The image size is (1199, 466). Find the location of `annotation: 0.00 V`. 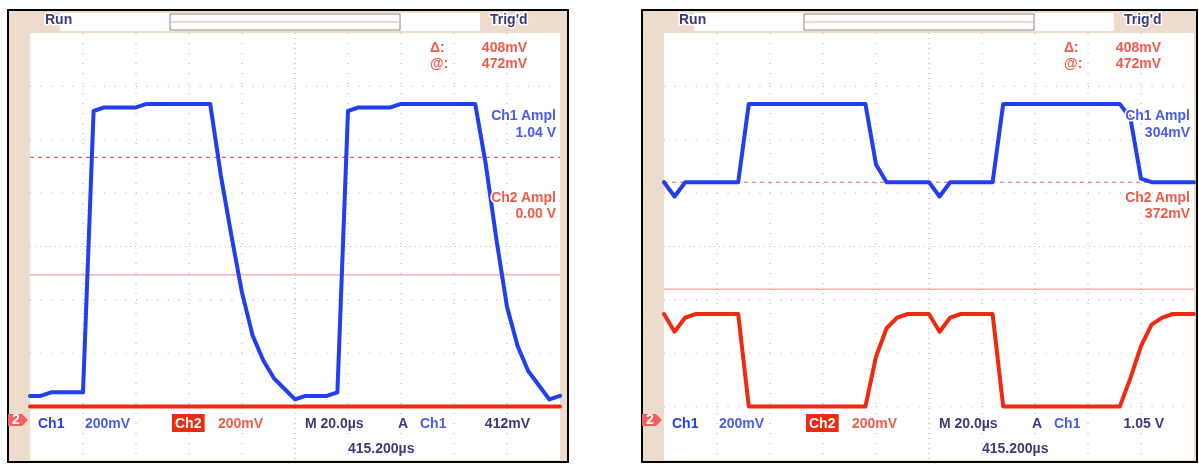

annotation: 0.00 V is located at coordinates (536, 213).